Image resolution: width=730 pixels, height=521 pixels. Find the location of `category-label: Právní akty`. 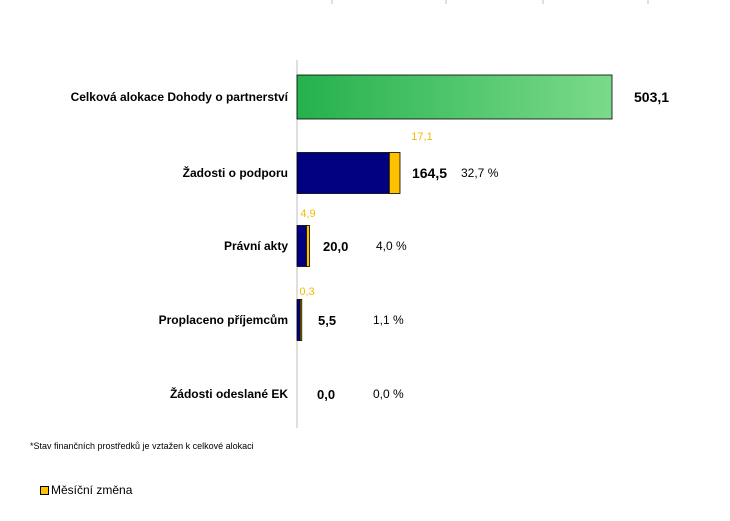

category-label: Právní akty is located at coordinates (256, 246).